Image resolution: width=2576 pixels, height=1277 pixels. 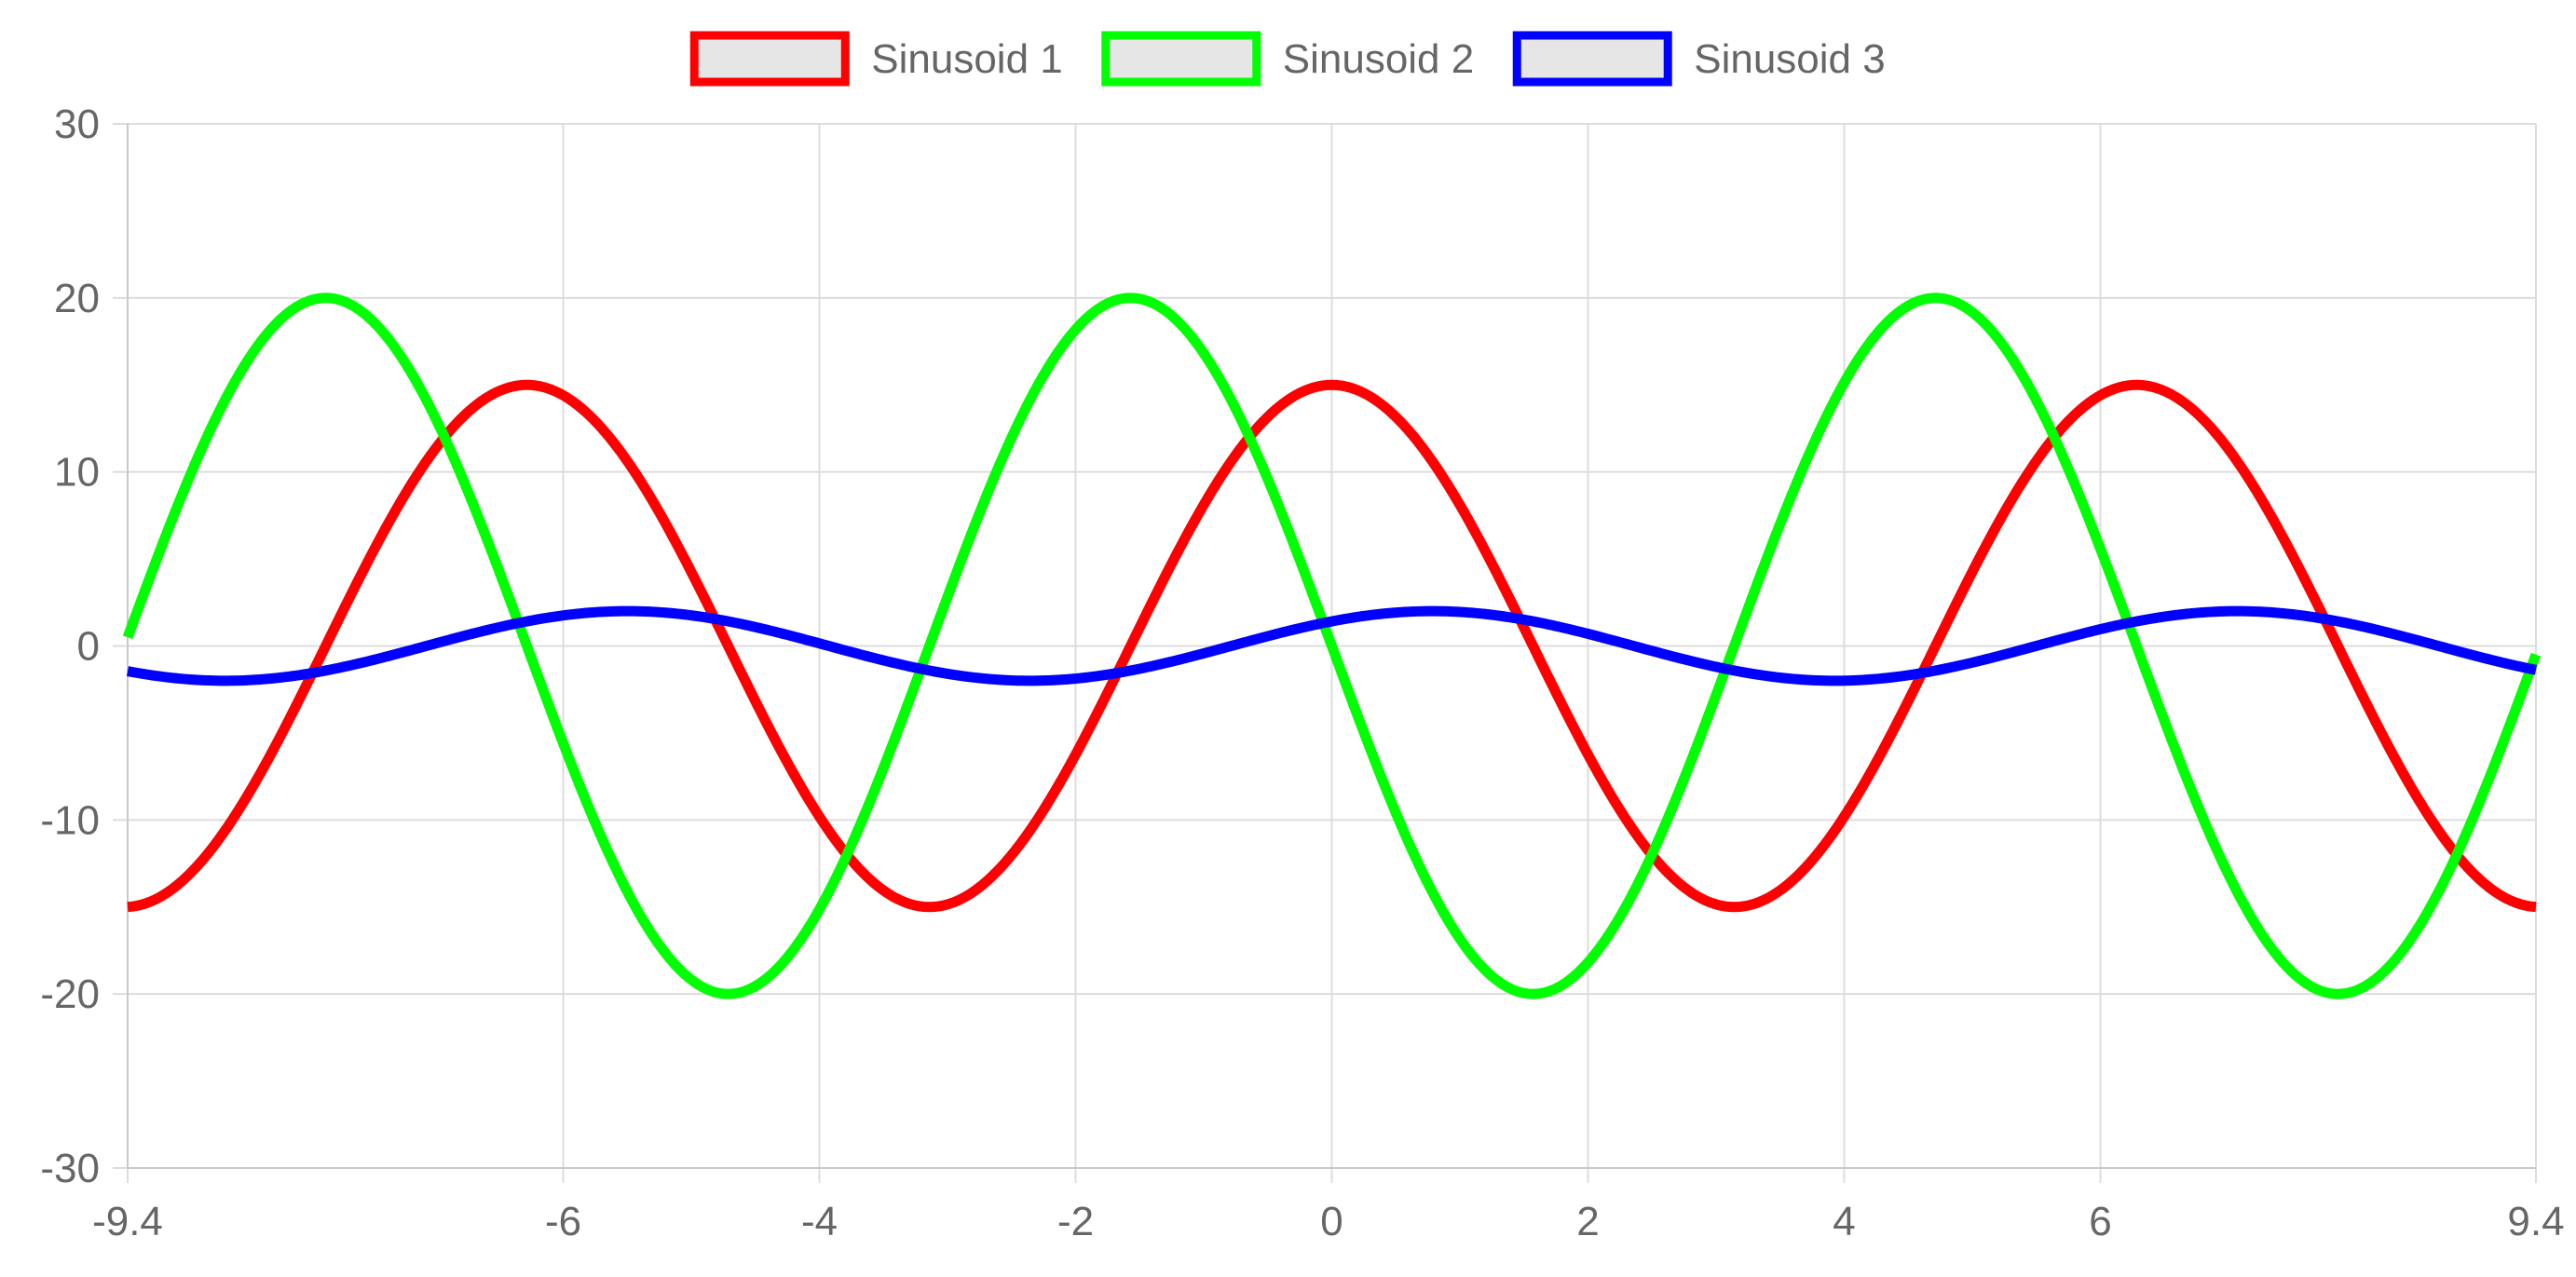 What do you see at coordinates (70, 994) in the screenshot?
I see `y-tick-label: -20` at bounding box center [70, 994].